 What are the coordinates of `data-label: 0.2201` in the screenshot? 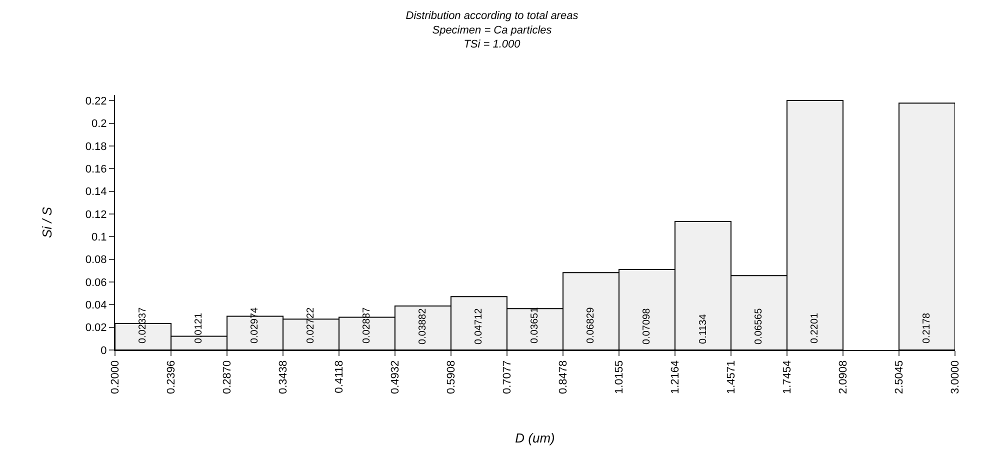 It's located at (815, 328).